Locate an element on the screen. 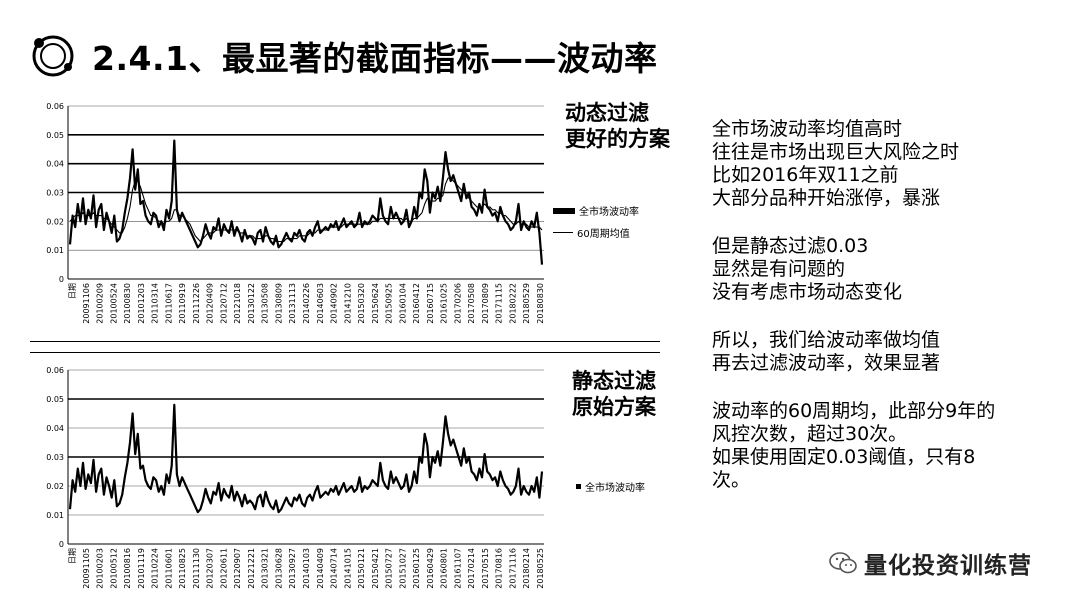 Image resolution: width=1080 pixels, height=608 pixels. note-line: 往往是市场出现巨大风险之时 is located at coordinates (836, 152).